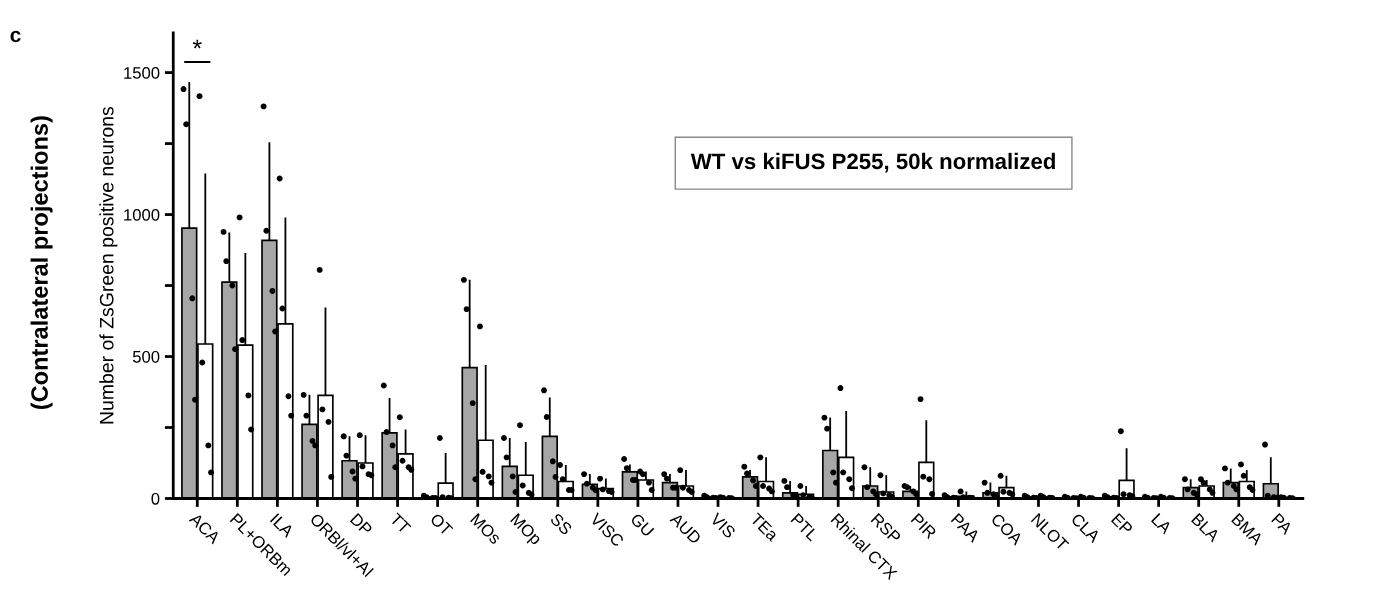  Describe the element at coordinates (1162, 524) in the screenshot. I see `x-tick-label: LA` at that location.